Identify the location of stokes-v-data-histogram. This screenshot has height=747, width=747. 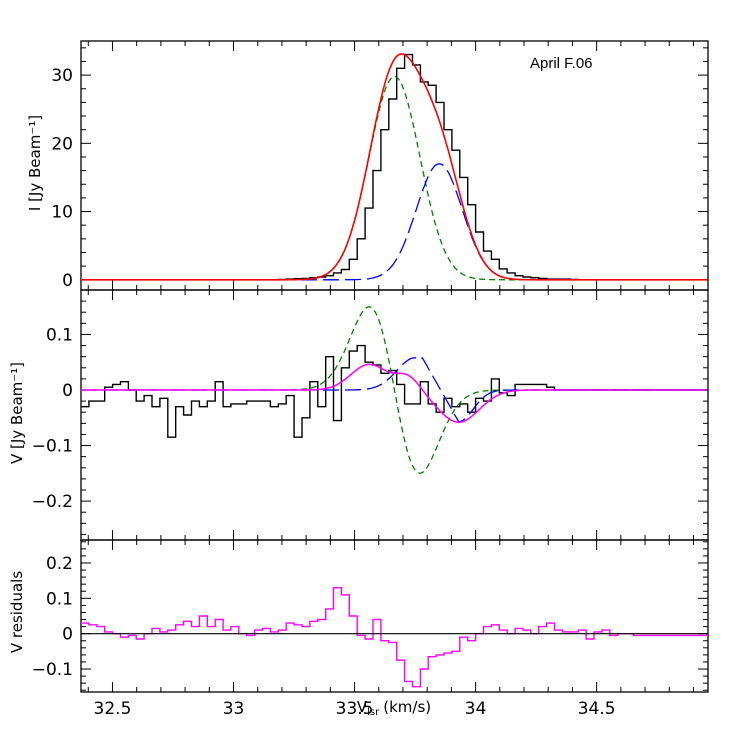
(394, 391).